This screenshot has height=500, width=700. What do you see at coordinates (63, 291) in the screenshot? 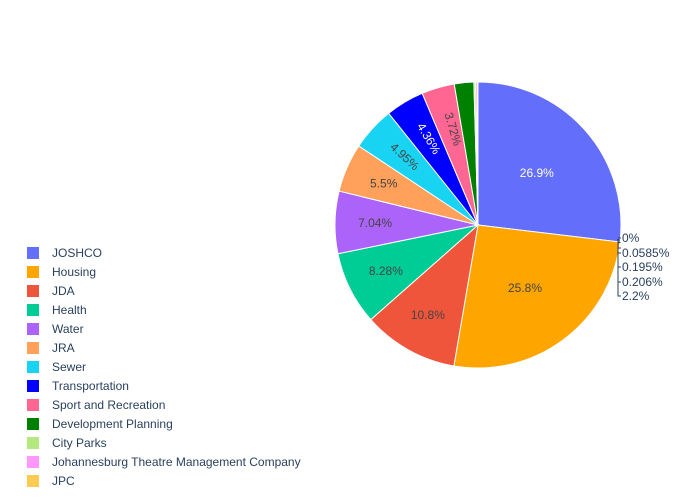
I see `legend-label-jda: JDA` at bounding box center [63, 291].